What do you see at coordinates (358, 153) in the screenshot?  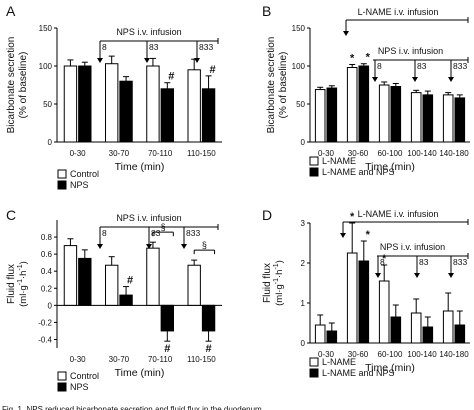 I see `panel-b-x-tick-label: 30-60` at bounding box center [358, 153].